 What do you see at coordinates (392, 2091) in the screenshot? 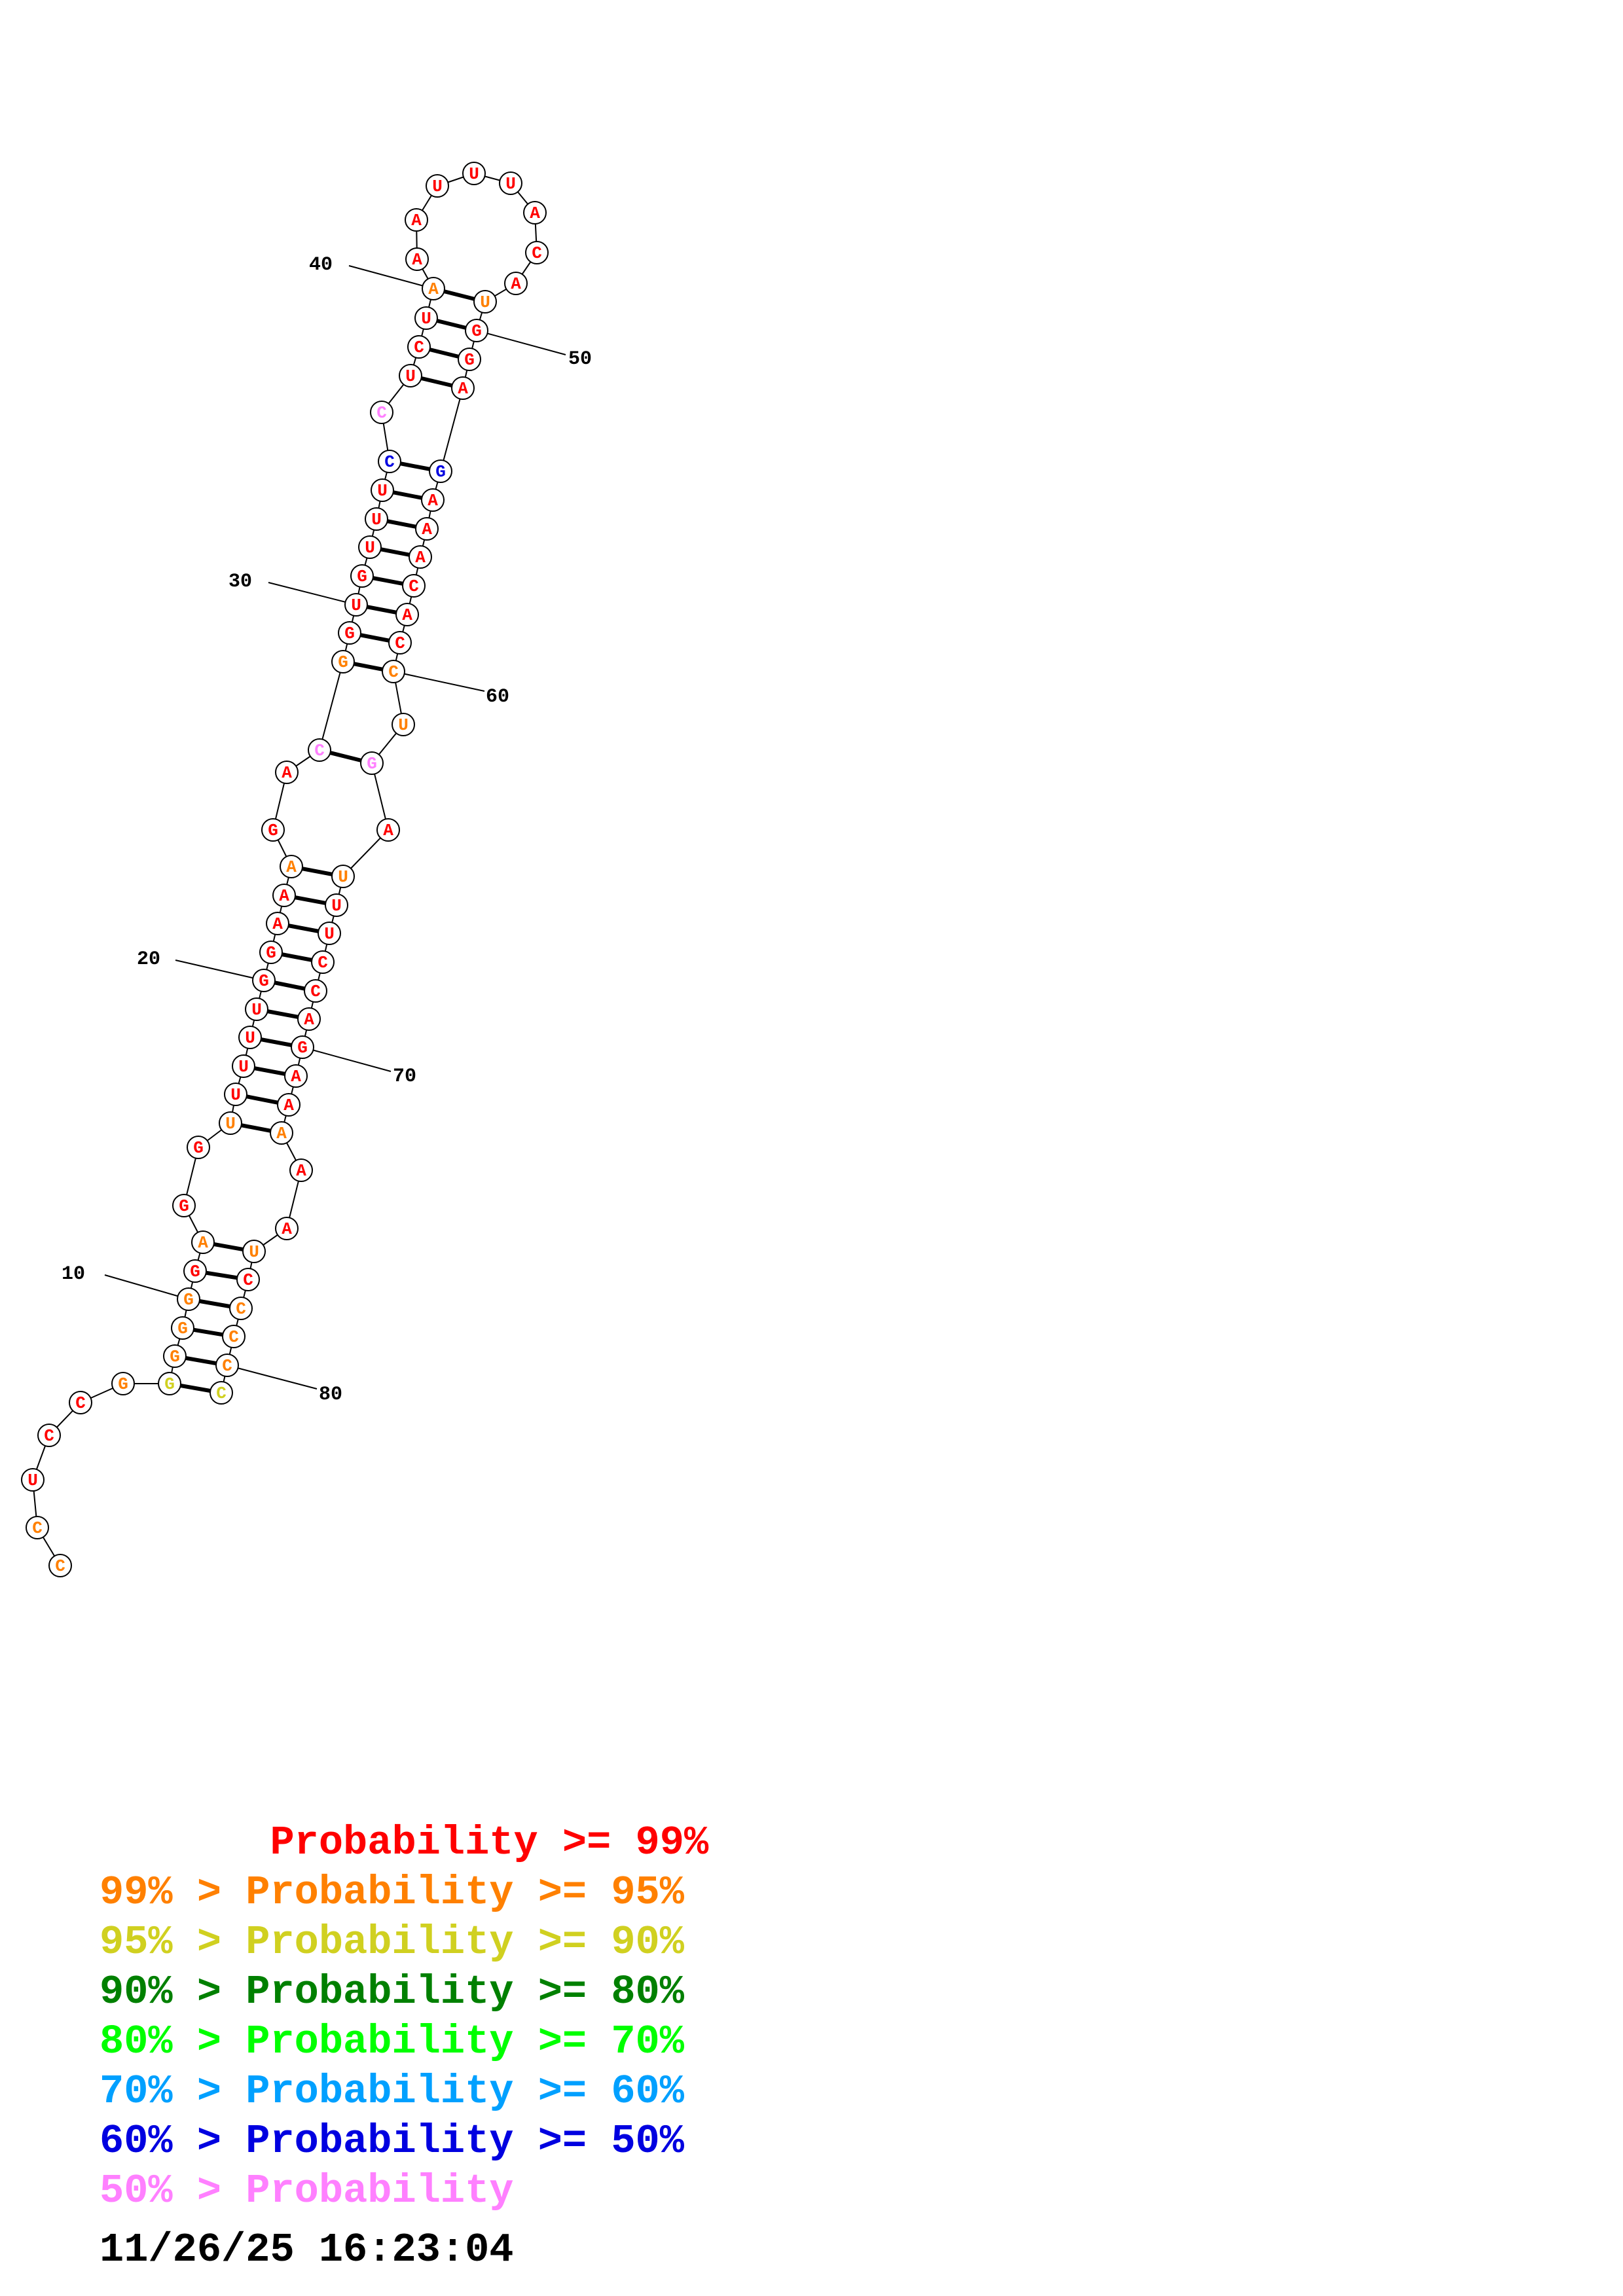
I see `legend-row: 70% > Probability >= 60%` at bounding box center [392, 2091].